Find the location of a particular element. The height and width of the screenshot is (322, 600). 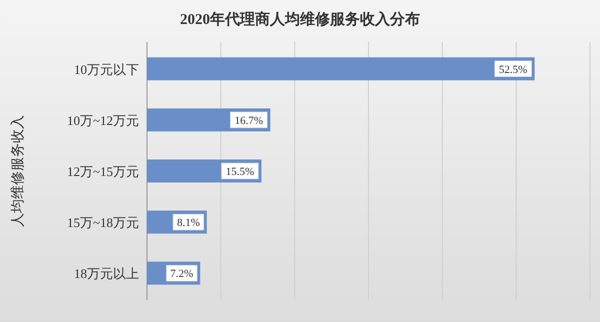

y-axis-title: 人均维修服务收入 is located at coordinates (18, 171).